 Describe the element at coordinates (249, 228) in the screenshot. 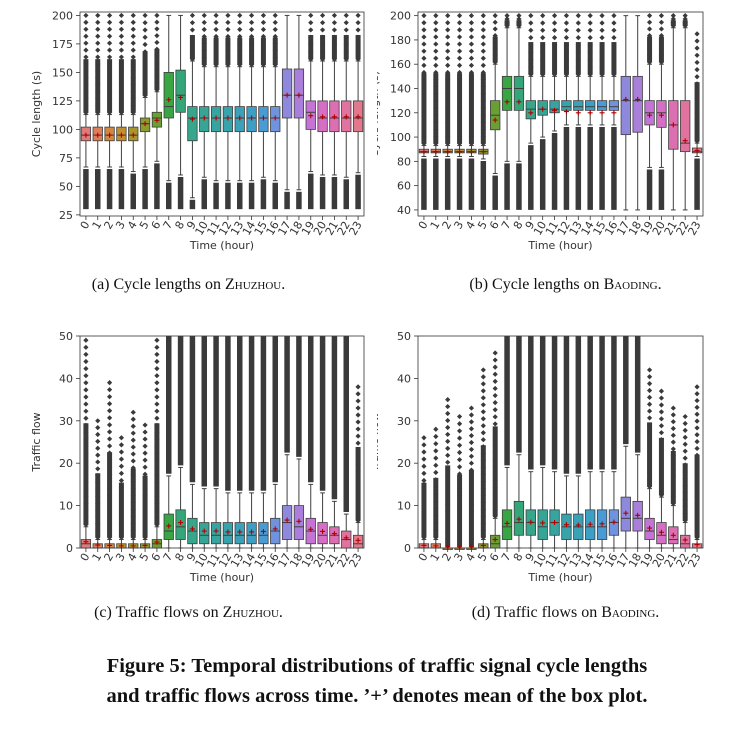

I see `x-tick-label: 14` at that location.